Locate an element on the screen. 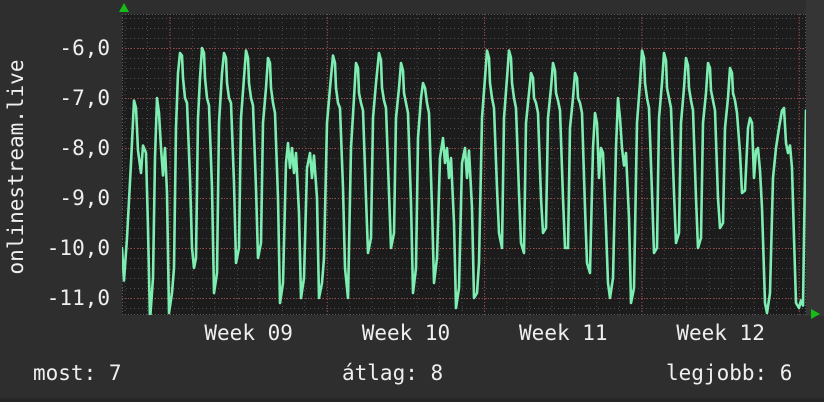 Image resolution: width=824 pixels, height=402 pixels. axis-arrow-right-icon is located at coordinates (815, 314).